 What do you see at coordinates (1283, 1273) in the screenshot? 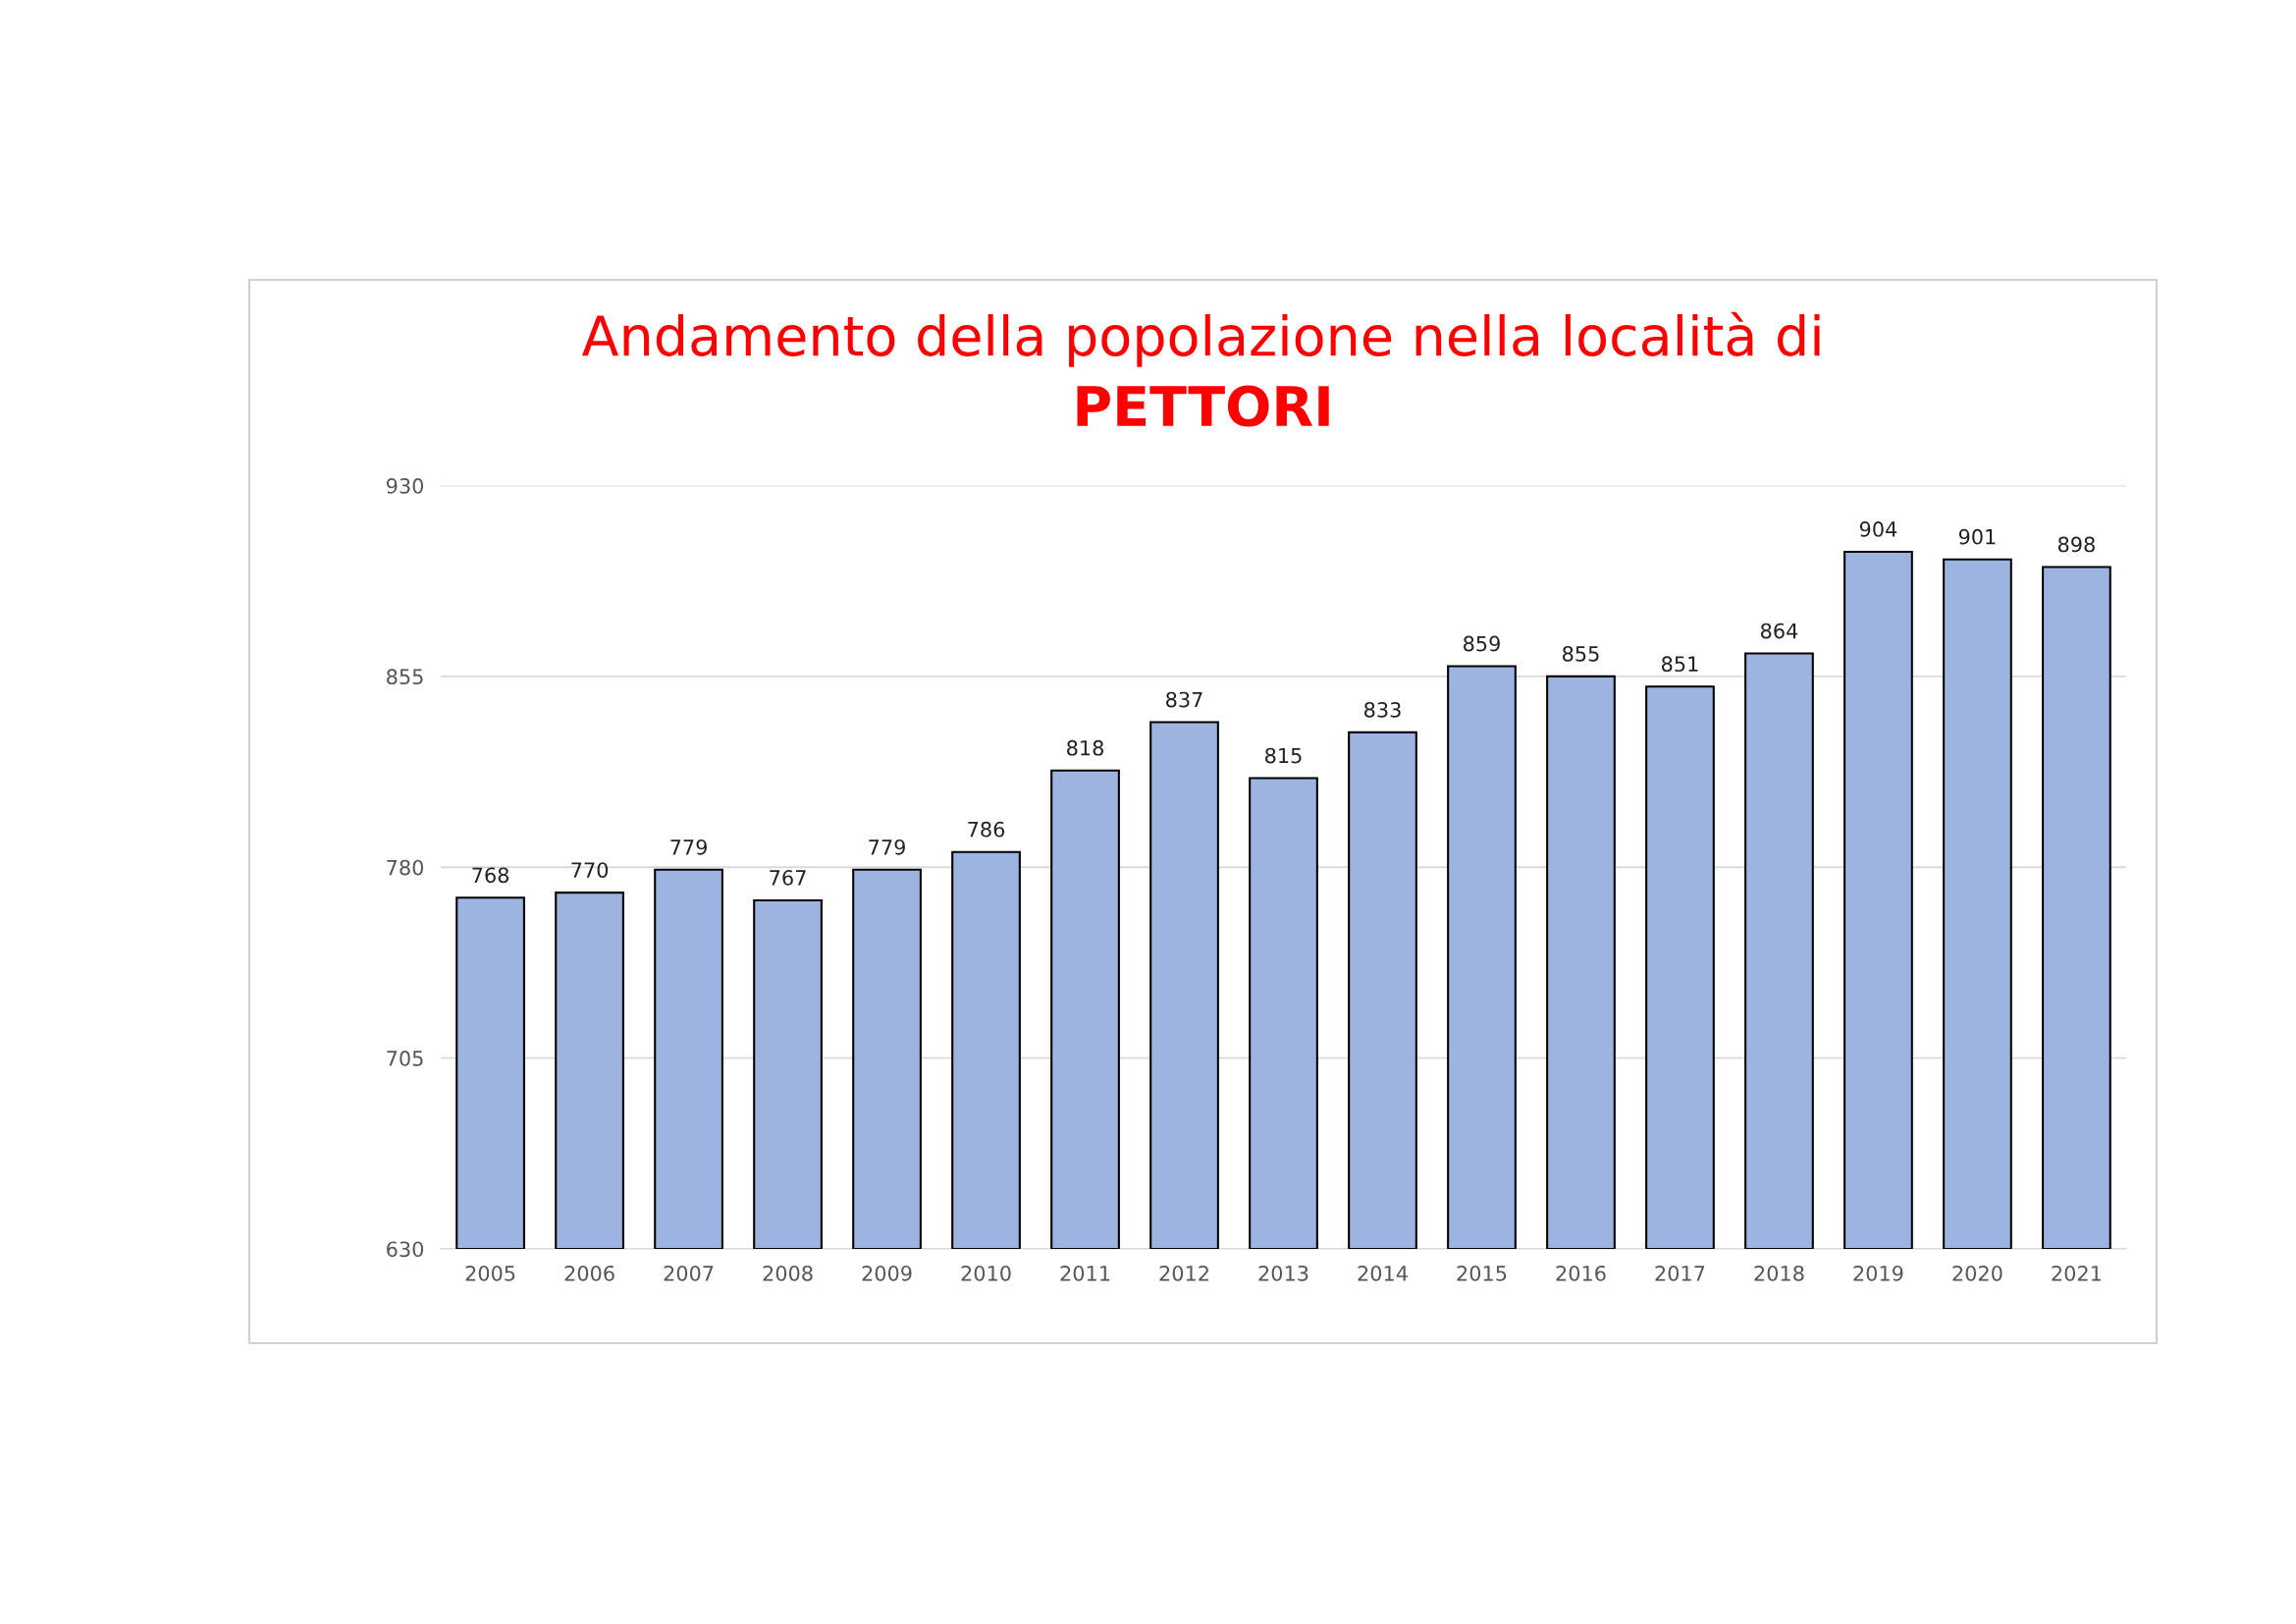
I see `x-tick-label: 2013` at bounding box center [1283, 1273].